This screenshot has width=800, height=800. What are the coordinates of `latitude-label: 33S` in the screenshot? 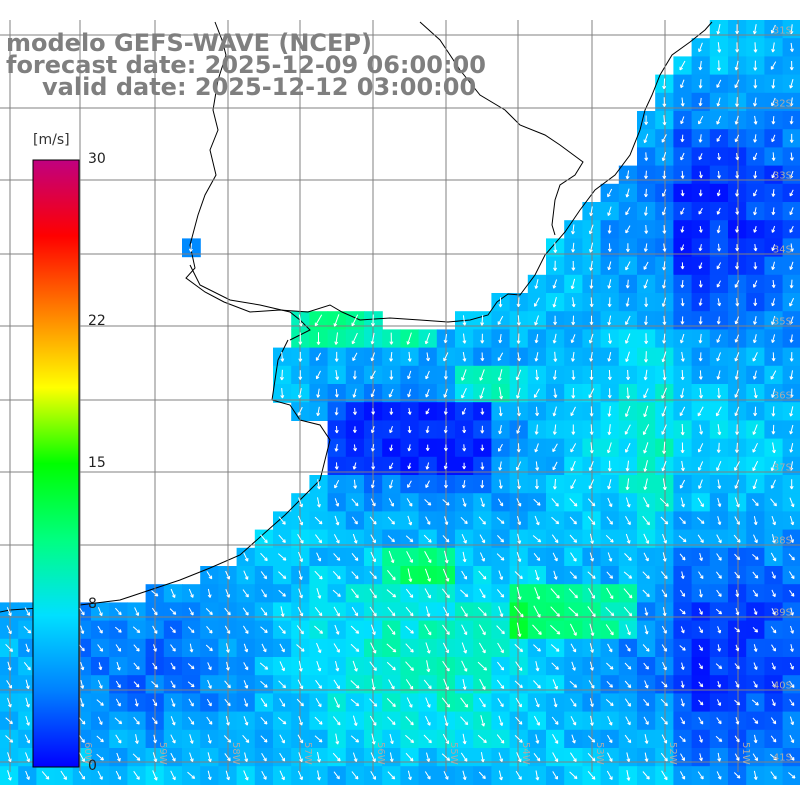 It's located at (782, 176).